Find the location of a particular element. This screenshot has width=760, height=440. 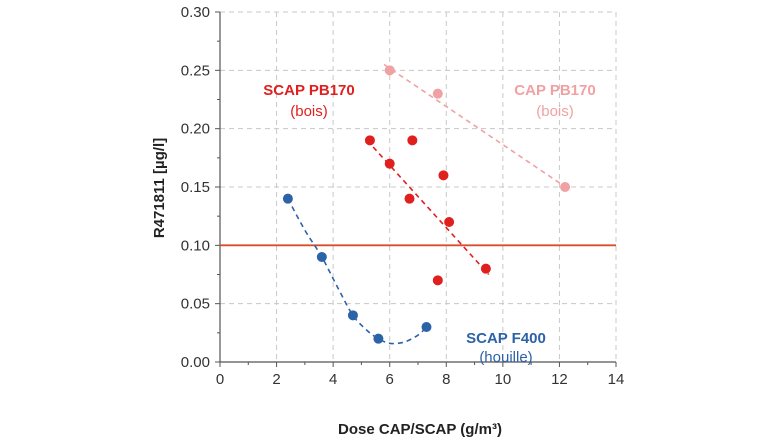

series-label-scap-f400: SCAP F400 is located at coordinates (506, 338).